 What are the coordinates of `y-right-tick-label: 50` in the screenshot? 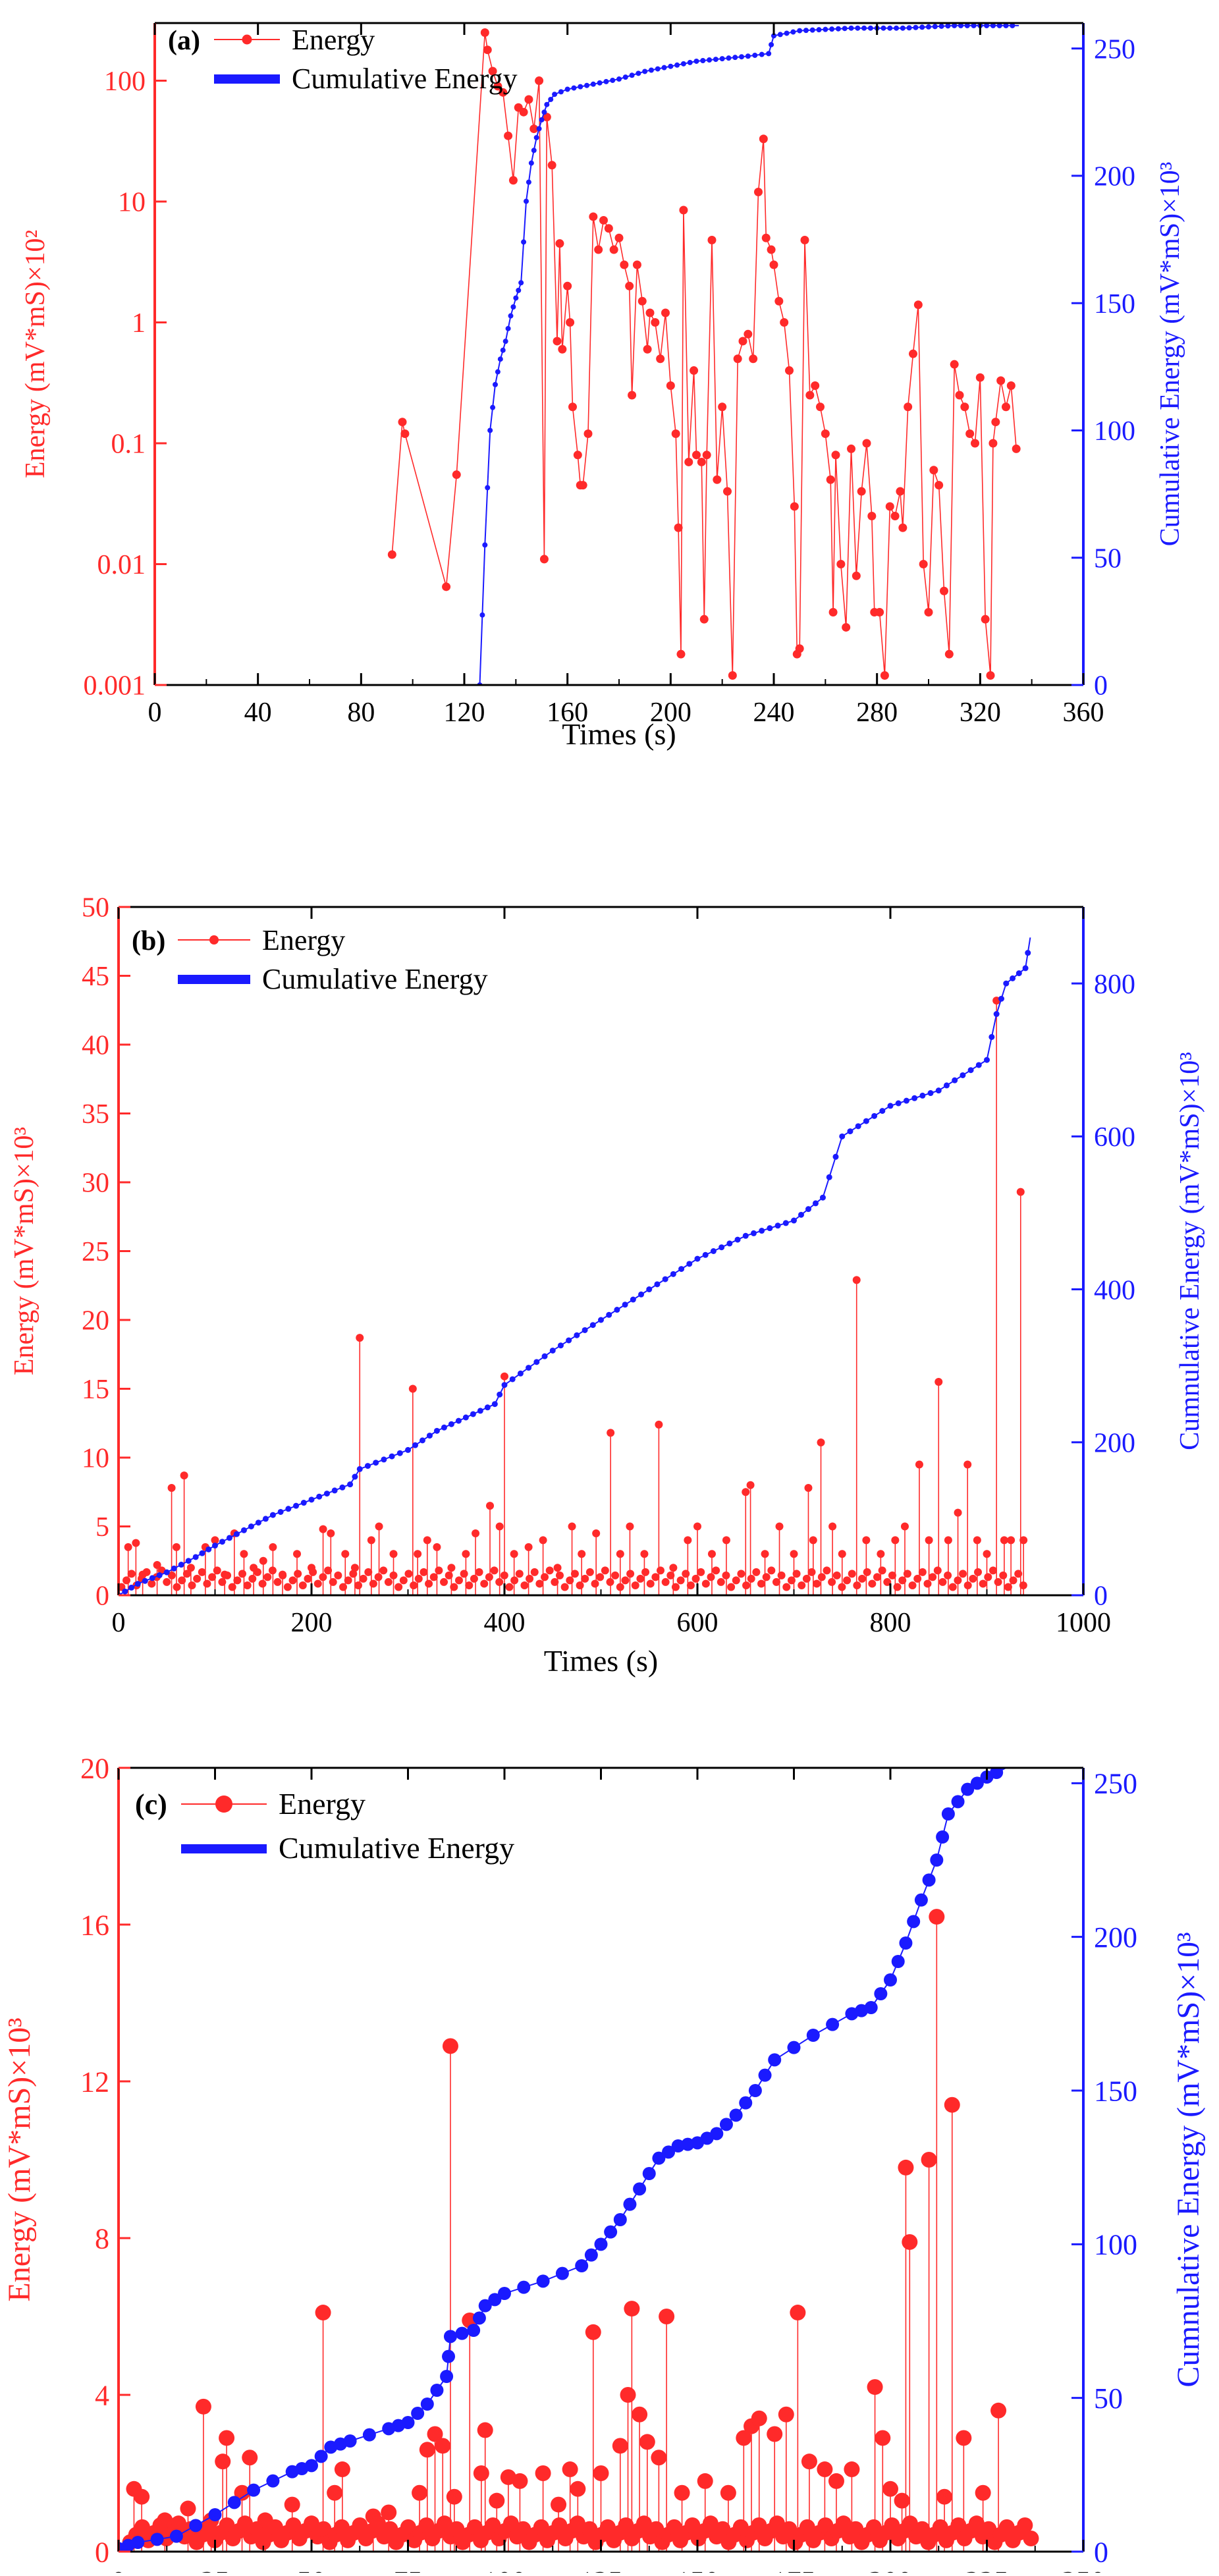 It's located at (1108, 558).